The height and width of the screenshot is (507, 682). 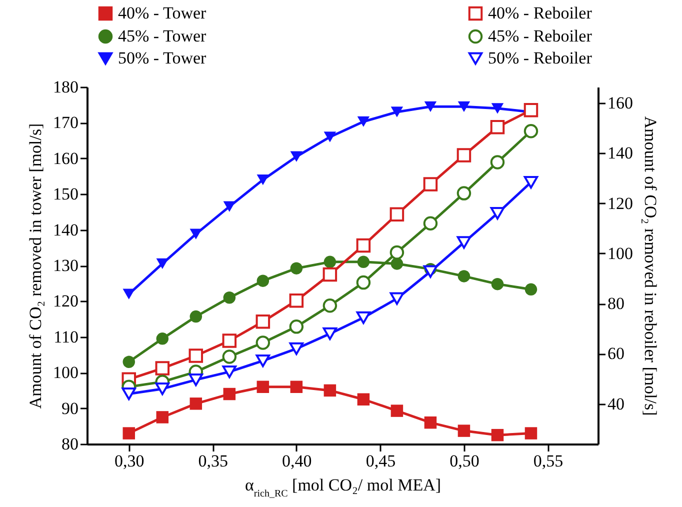 I want to click on y-tick-label: 100, so click(x=65, y=372).